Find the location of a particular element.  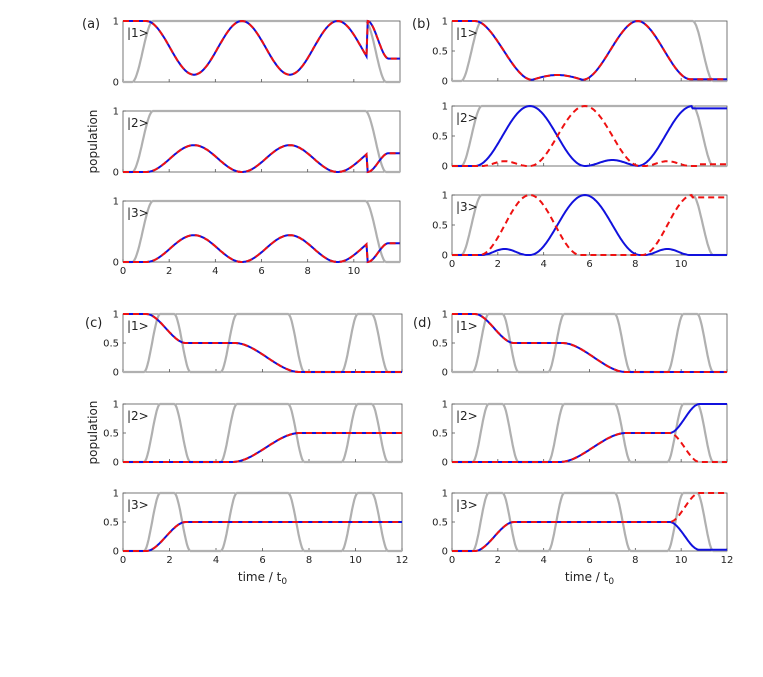

subplot-state-1: 0 1 |1> is located at coordinates (257, 53).